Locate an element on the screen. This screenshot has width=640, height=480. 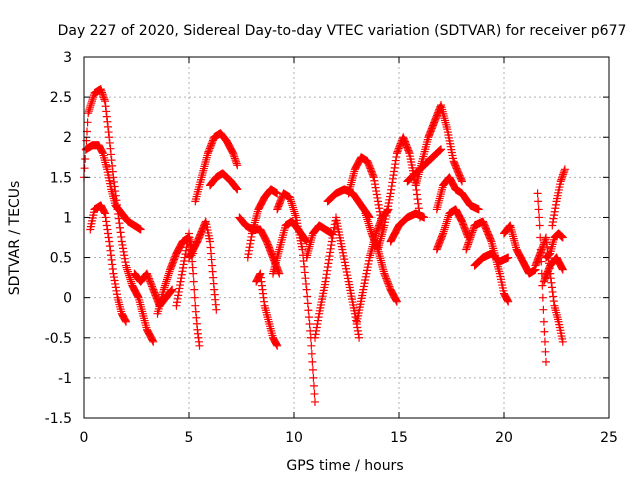
x-tick-label: 25 is located at coordinates (609, 438).